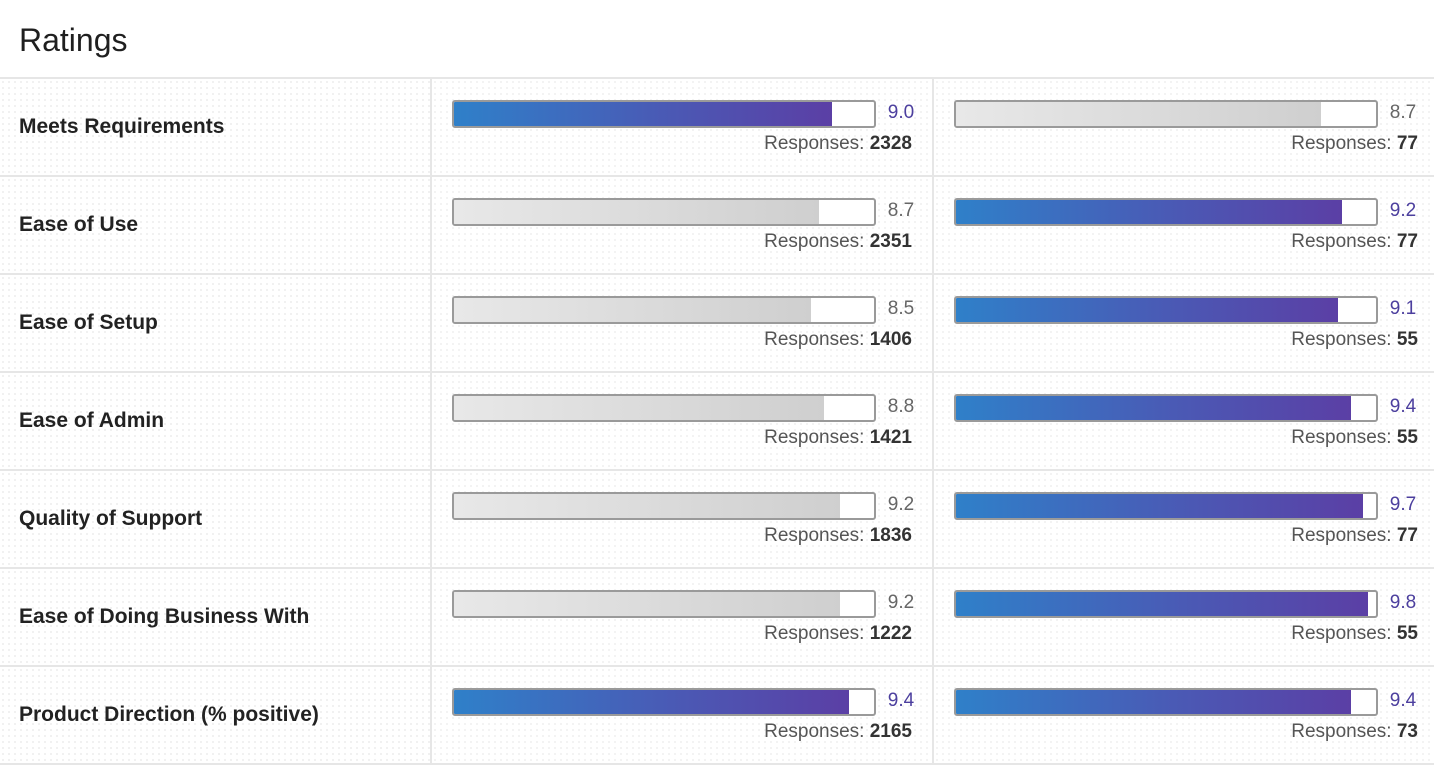 Image resolution: width=1434 pixels, height=765 pixels. I want to click on rating-score: 9.0, so click(901, 112).